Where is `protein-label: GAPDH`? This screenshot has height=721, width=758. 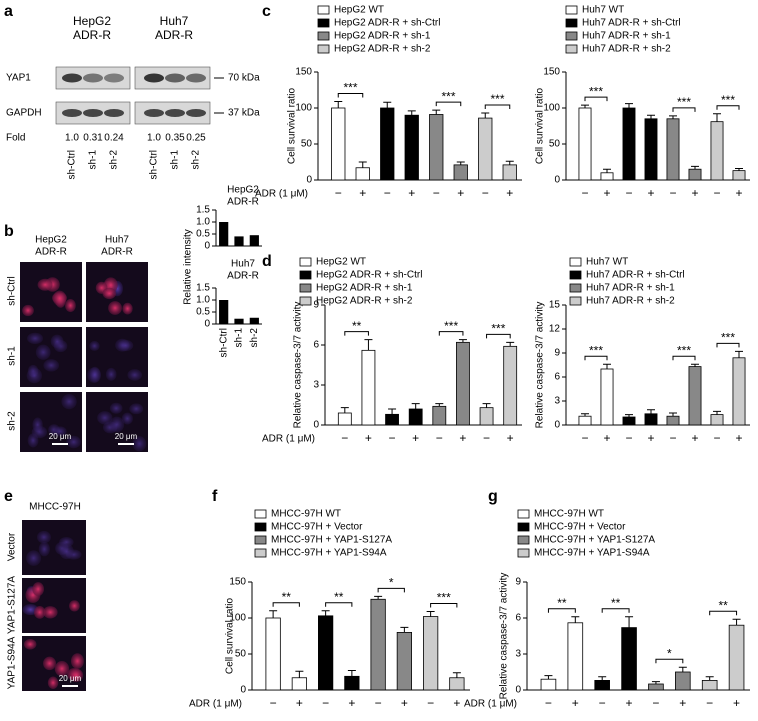 protein-label: GAPDH is located at coordinates (24, 113).